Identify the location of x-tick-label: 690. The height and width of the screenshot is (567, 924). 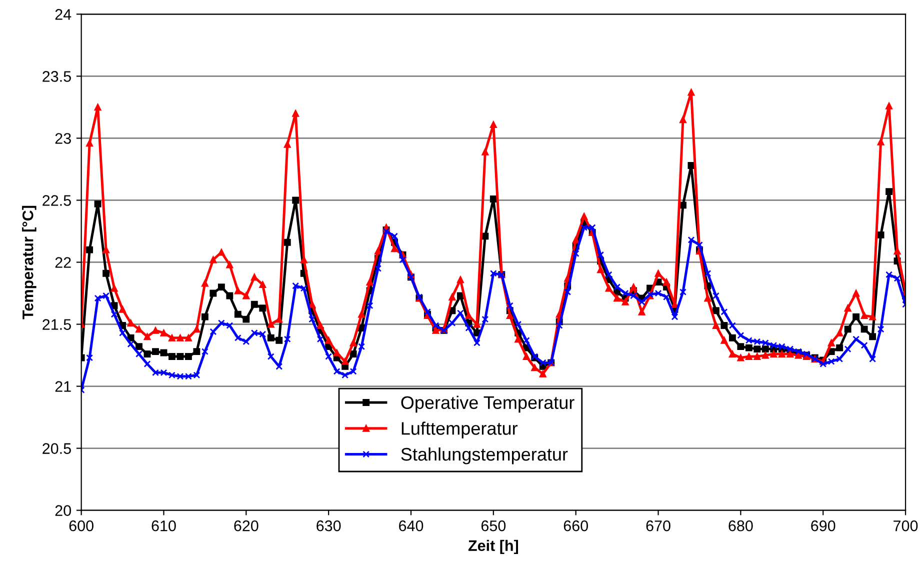
(823, 526).